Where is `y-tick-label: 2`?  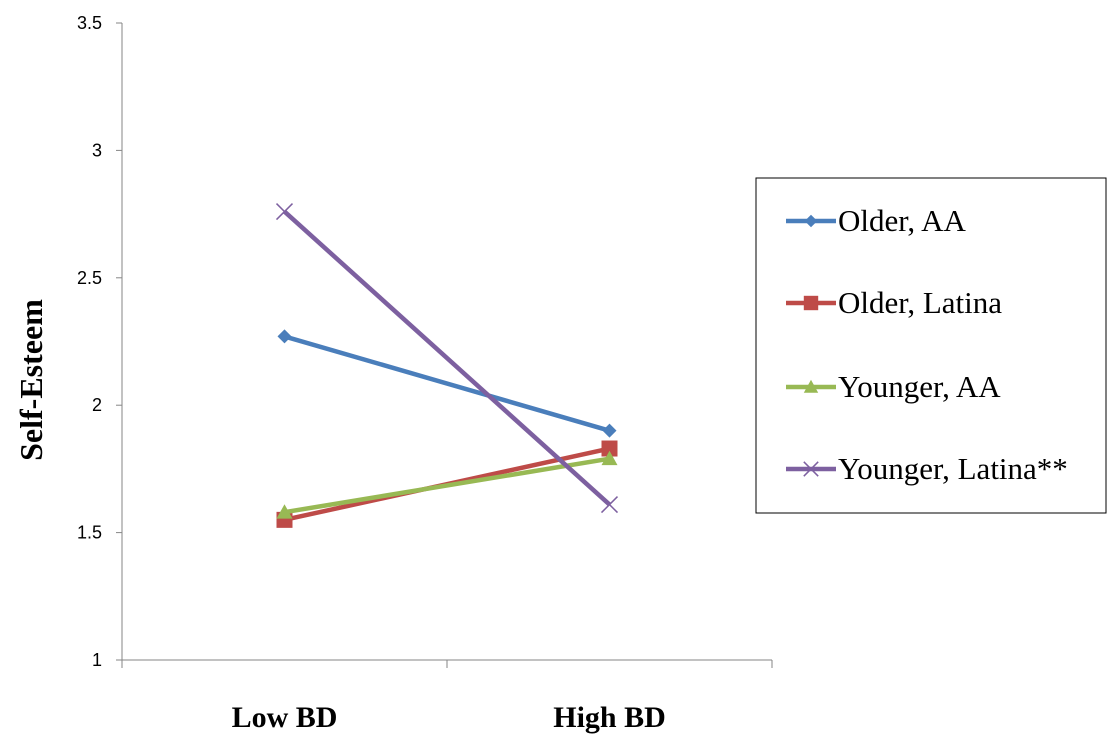
y-tick-label: 2 is located at coordinates (97, 405).